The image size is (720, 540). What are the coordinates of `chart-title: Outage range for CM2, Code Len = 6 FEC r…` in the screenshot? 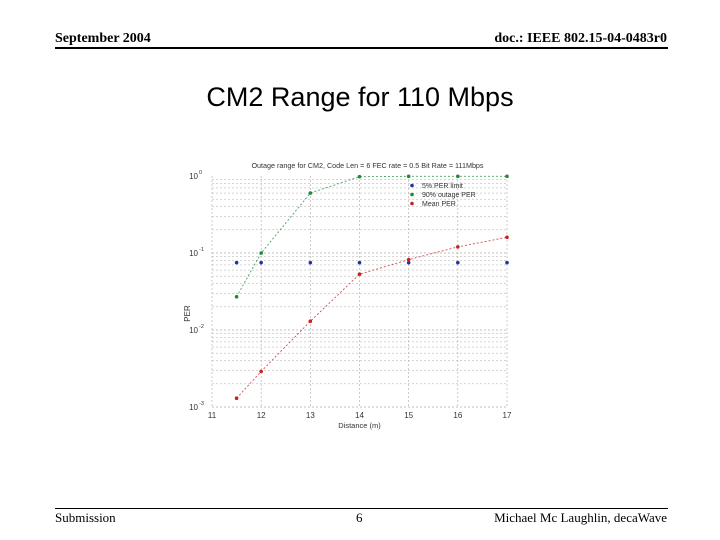 It's located at (367, 165).